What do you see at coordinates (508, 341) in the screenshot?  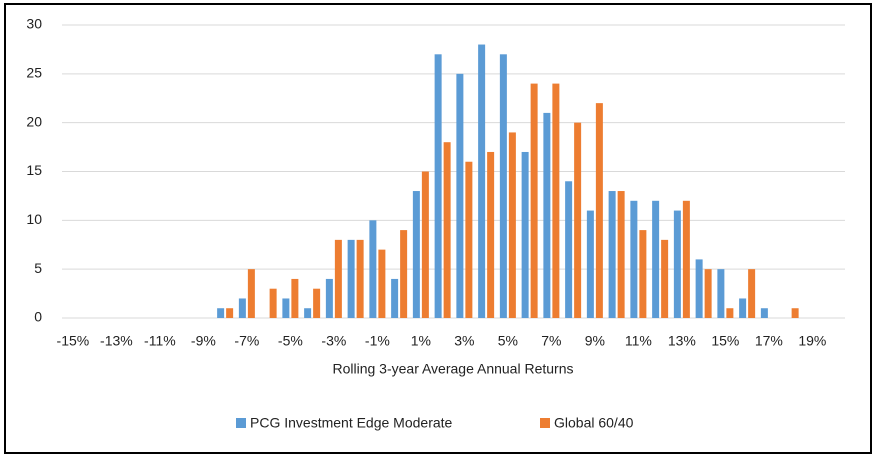 I see `x-tick-label: 5%` at bounding box center [508, 341].